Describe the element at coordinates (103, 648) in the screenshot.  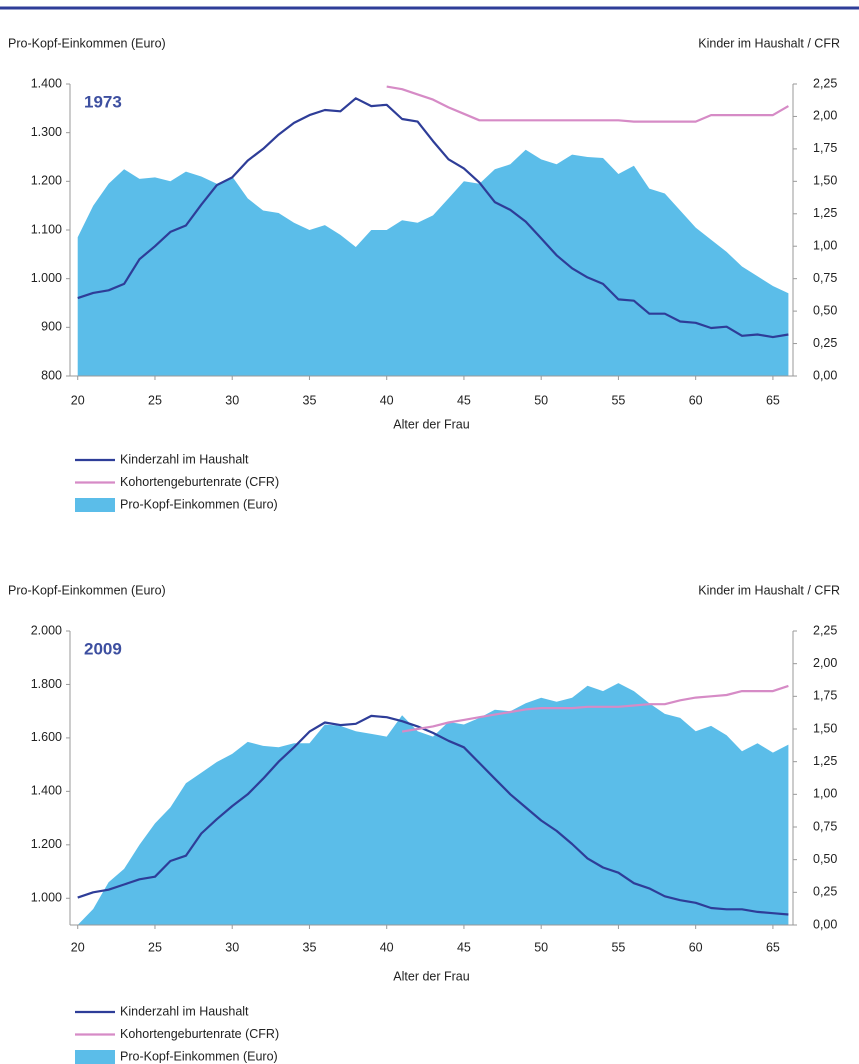
I see `panel-year: 2009` at that location.